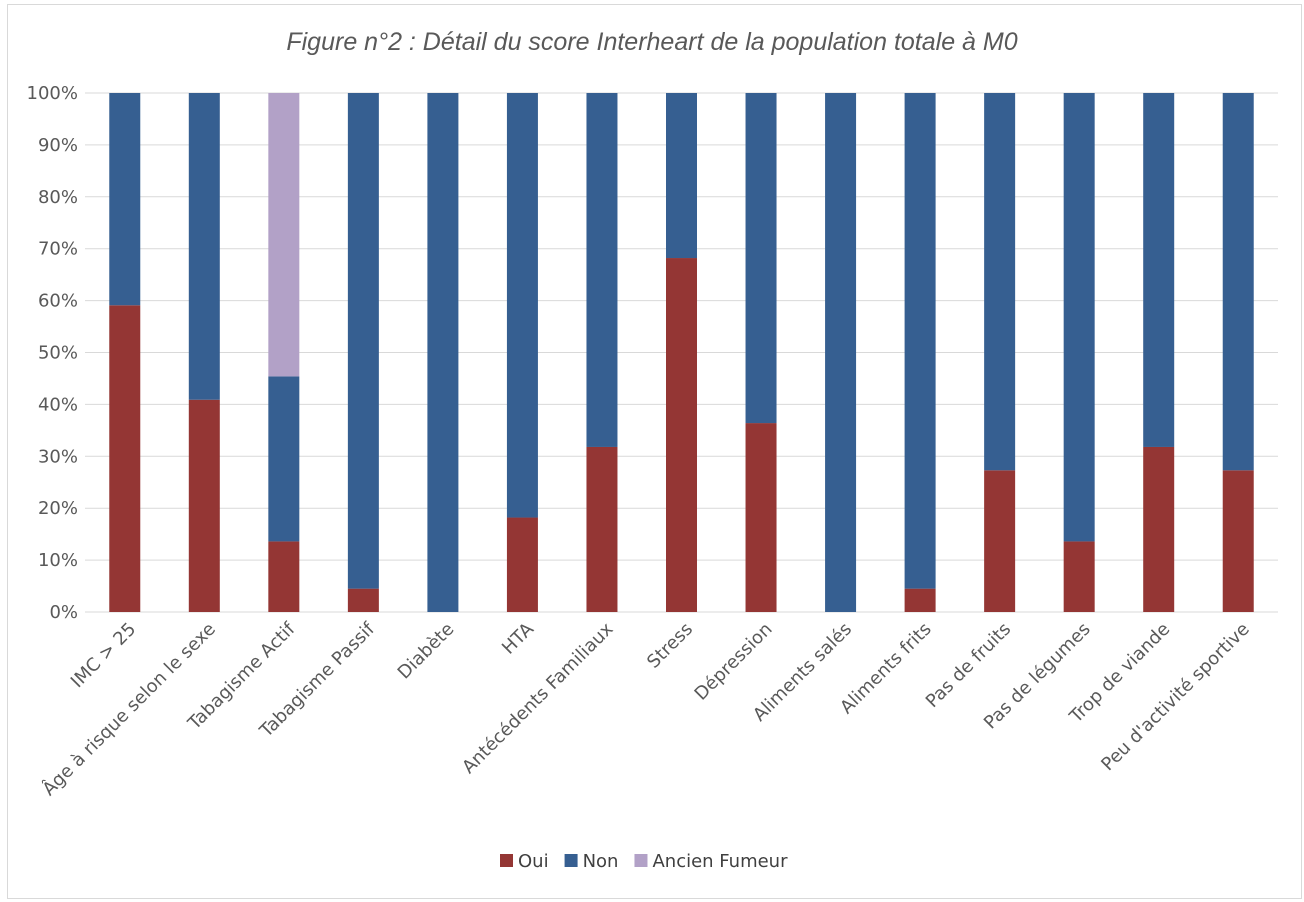 This screenshot has width=1304, height=902. I want to click on x-category-label: IMC > 25, so click(103, 655).